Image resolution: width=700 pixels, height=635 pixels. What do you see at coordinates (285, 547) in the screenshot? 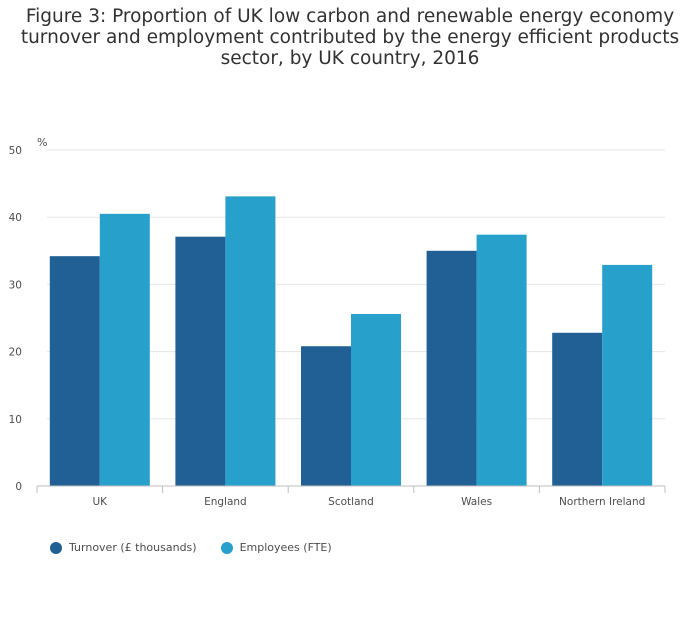
I see `legend-label: Employees (FTE)` at bounding box center [285, 547].